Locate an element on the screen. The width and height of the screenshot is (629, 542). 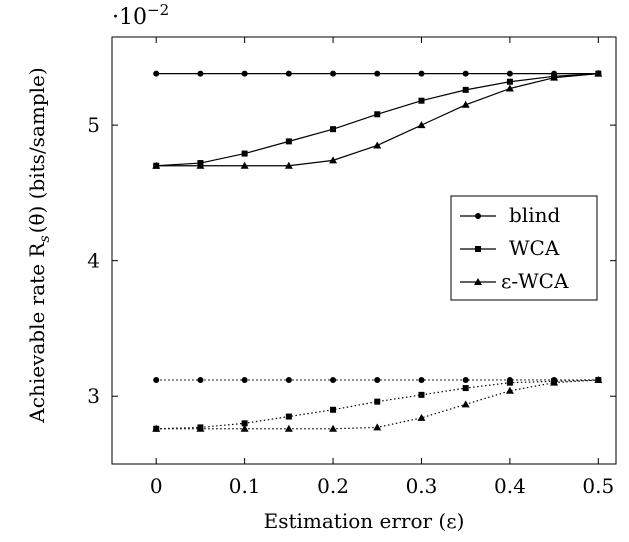
y-scale-prefix: ·10 is located at coordinates (129, 17).